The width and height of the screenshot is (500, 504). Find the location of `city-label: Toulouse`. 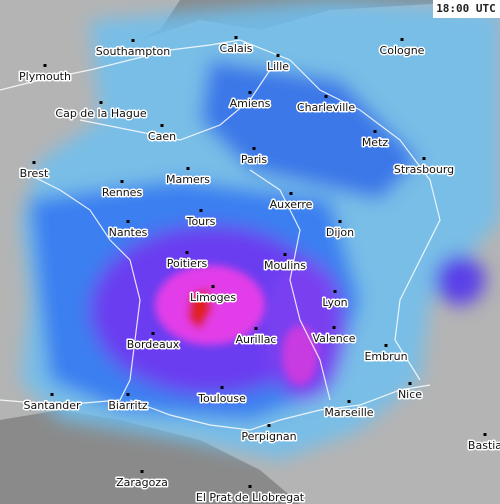

city-label: Toulouse is located at coordinates (221, 398).